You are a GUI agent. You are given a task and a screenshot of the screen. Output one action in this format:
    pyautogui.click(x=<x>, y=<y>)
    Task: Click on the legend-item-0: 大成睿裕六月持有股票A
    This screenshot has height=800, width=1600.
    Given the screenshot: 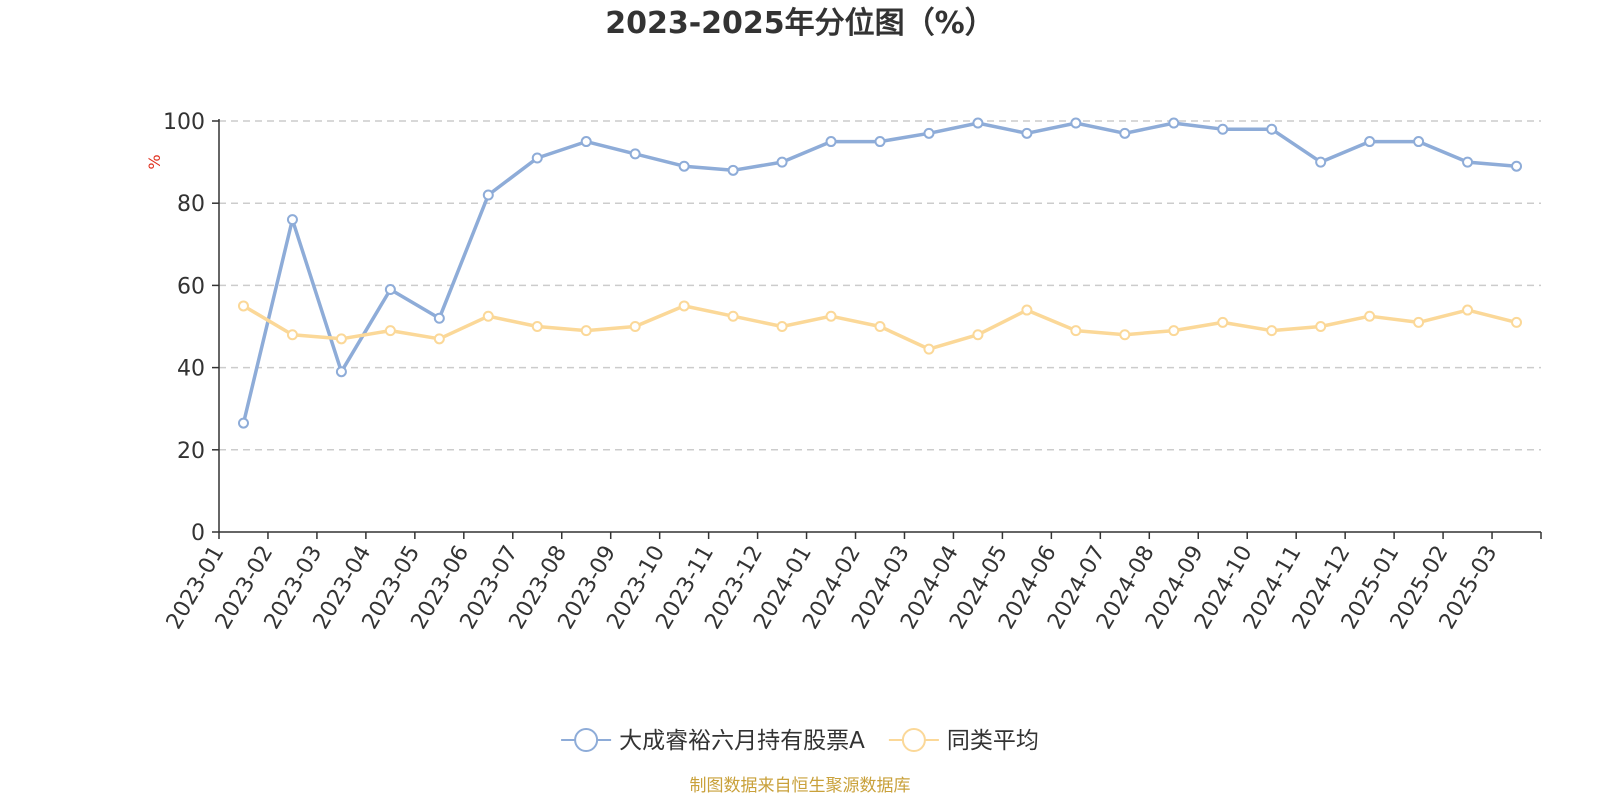 What is the action you would take?
    pyautogui.click(x=713, y=741)
    